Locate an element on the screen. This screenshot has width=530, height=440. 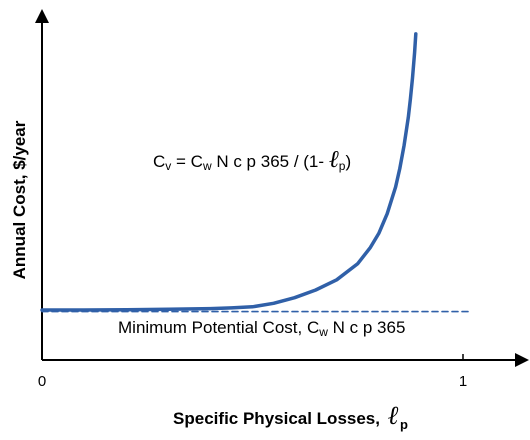
x-tick-label-1: 1 is located at coordinates (463, 381).